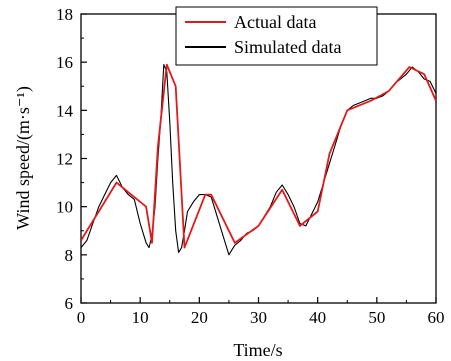 This screenshot has width=451, height=361. What do you see at coordinates (69, 255) in the screenshot?
I see `y-tick-label: 8` at bounding box center [69, 255].